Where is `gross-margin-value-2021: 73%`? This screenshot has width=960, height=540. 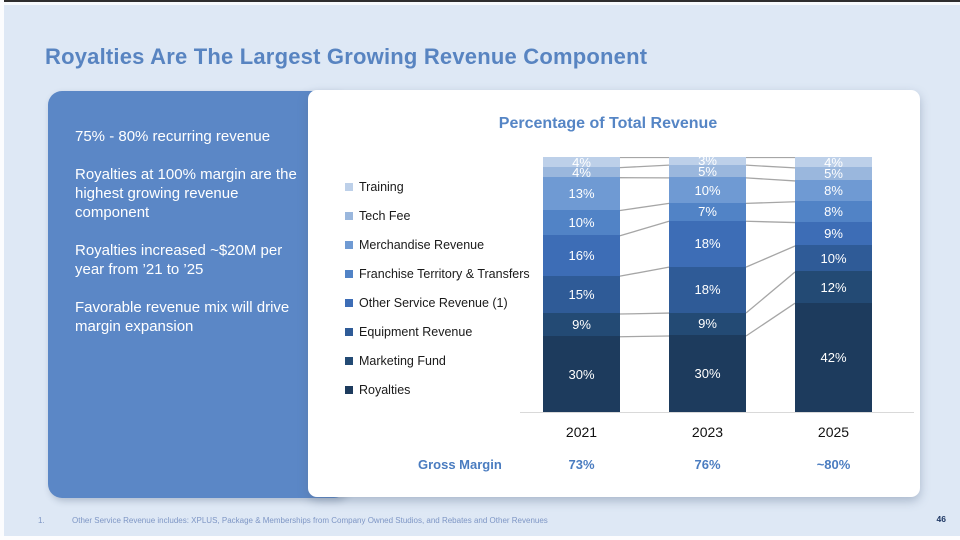 gross-margin-value-2021: 73% is located at coordinates (581, 464).